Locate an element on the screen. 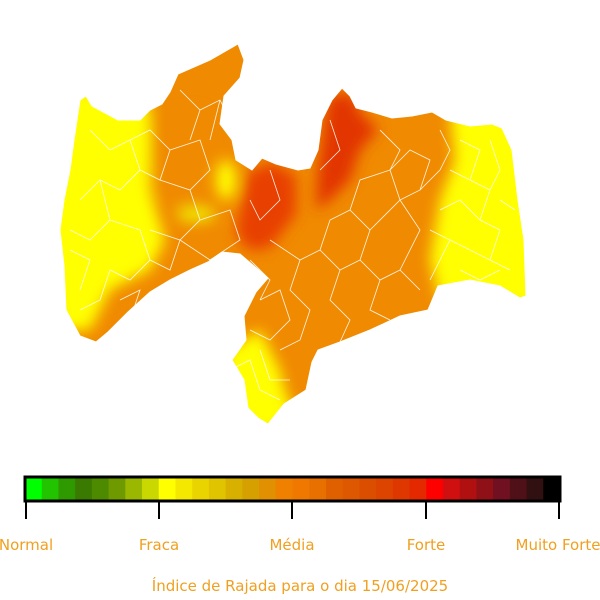 The height and width of the screenshot is (600, 600). legend-ticks is located at coordinates (292, 510).